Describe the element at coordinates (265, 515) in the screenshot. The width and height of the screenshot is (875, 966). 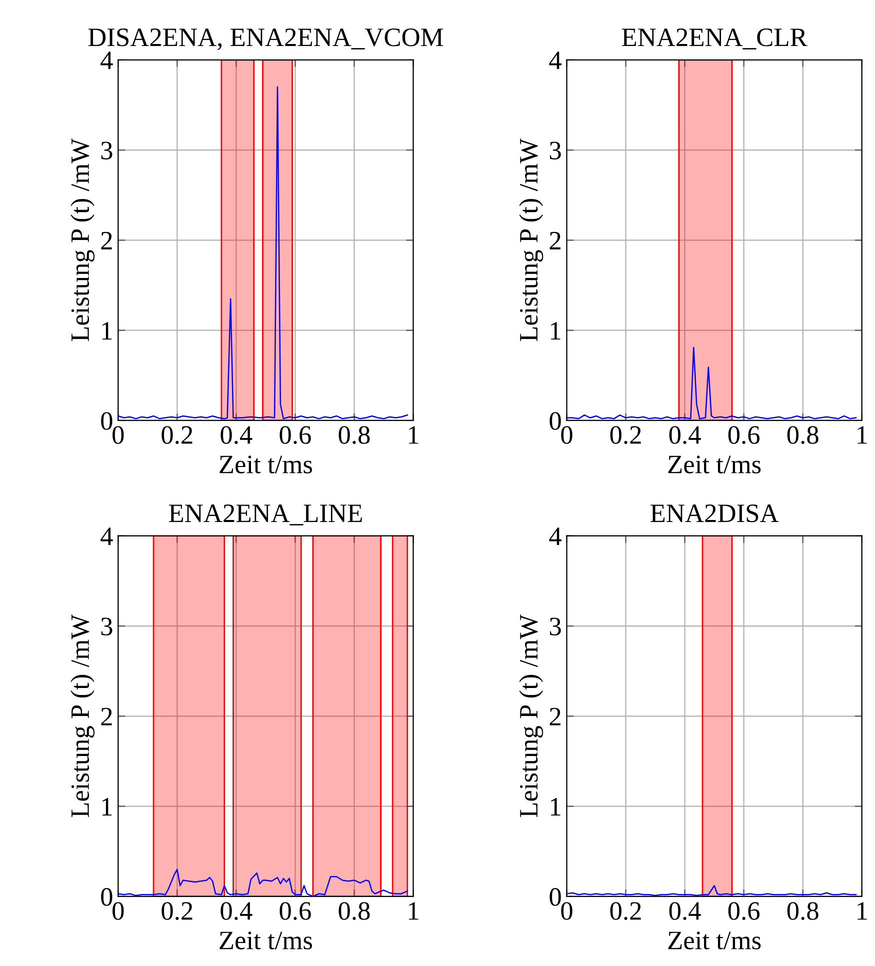
I see `chart-title: ENA2ENA_LINE` at that location.